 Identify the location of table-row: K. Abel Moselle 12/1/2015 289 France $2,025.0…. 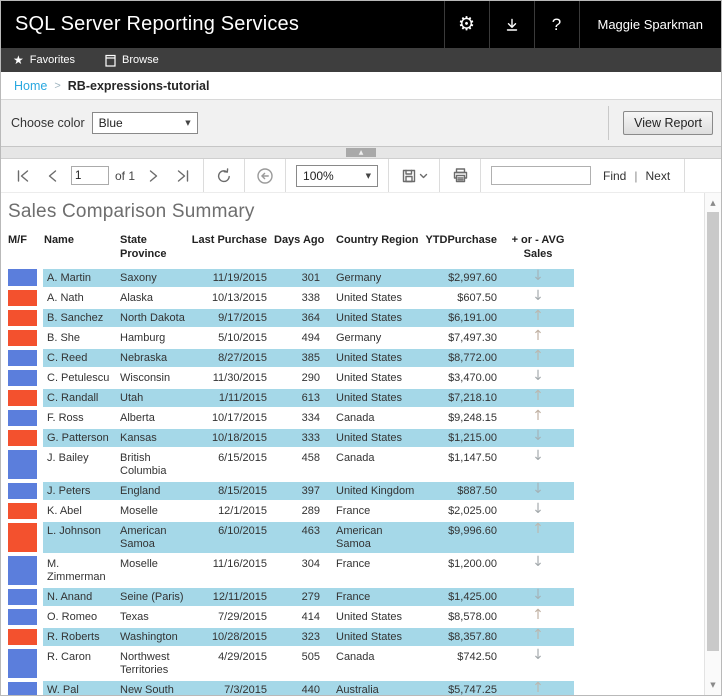
(291, 511).